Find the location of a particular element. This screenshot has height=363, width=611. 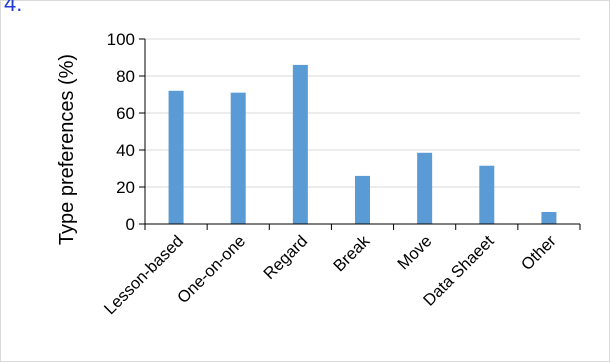

y-tick-label: 0 is located at coordinates (130, 224).